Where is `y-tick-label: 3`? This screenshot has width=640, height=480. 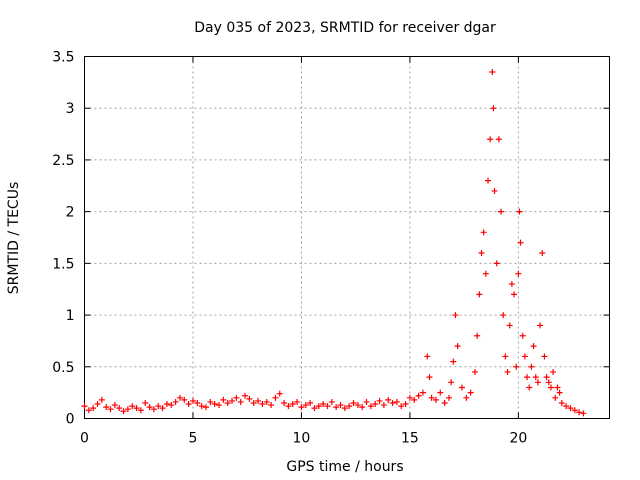 y-tick-label: 3 is located at coordinates (70, 109).